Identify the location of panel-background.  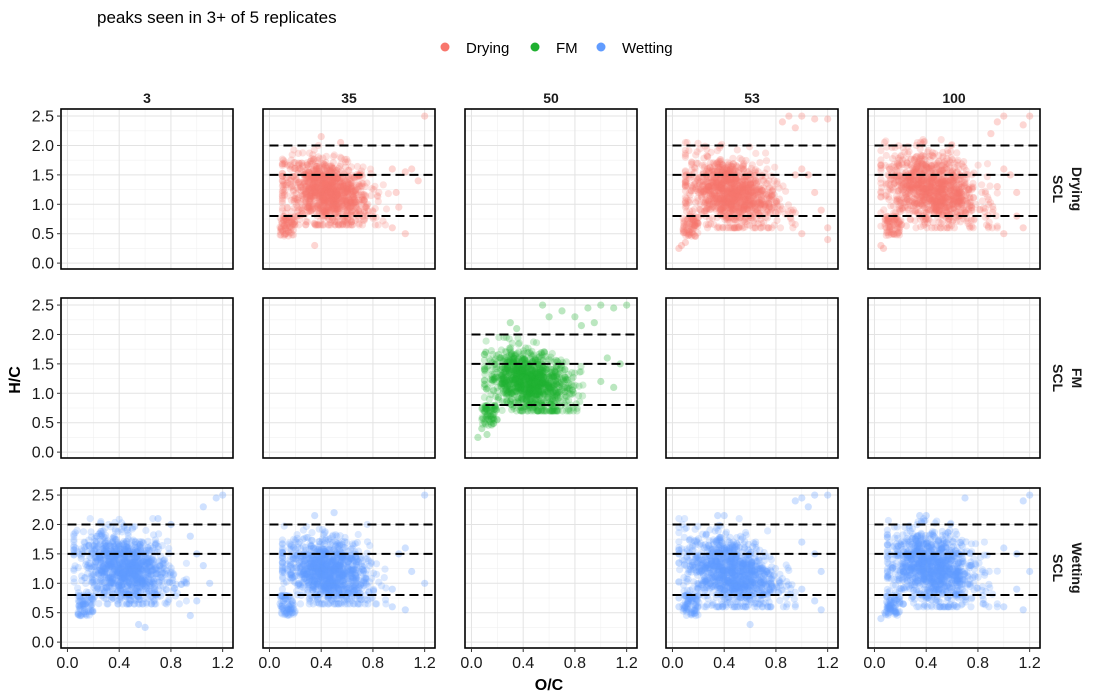
(954, 568).